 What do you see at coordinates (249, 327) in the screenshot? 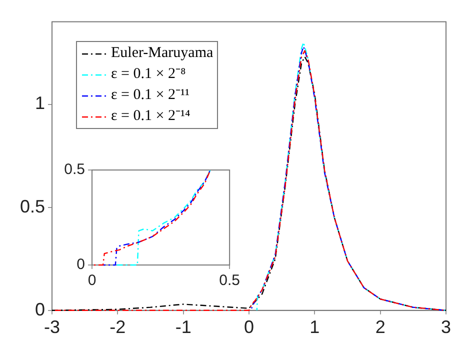
I see `x-tick-label: 0` at bounding box center [249, 327].